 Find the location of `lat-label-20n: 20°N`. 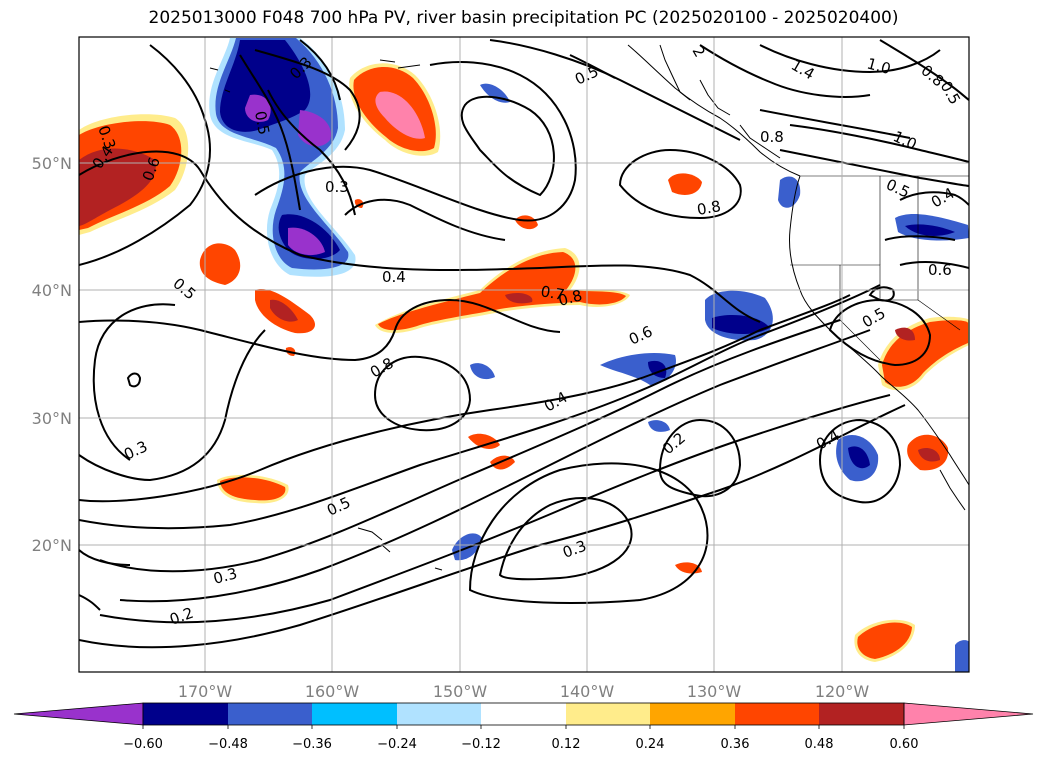

lat-label-20n: 20°N is located at coordinates (52, 545).